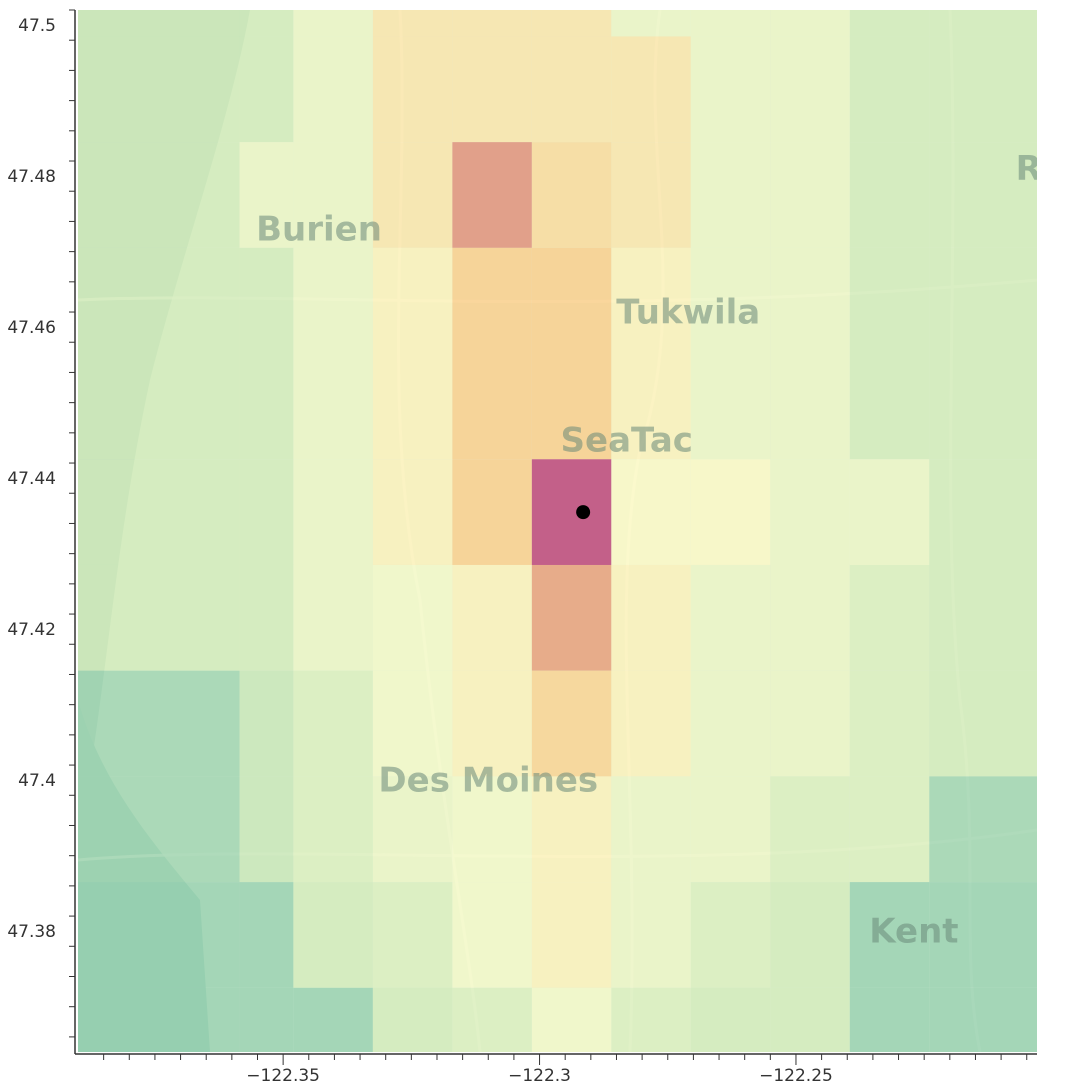 The height and width of the screenshot is (1090, 1090). I want to click on place-label: Kent, so click(913, 932).